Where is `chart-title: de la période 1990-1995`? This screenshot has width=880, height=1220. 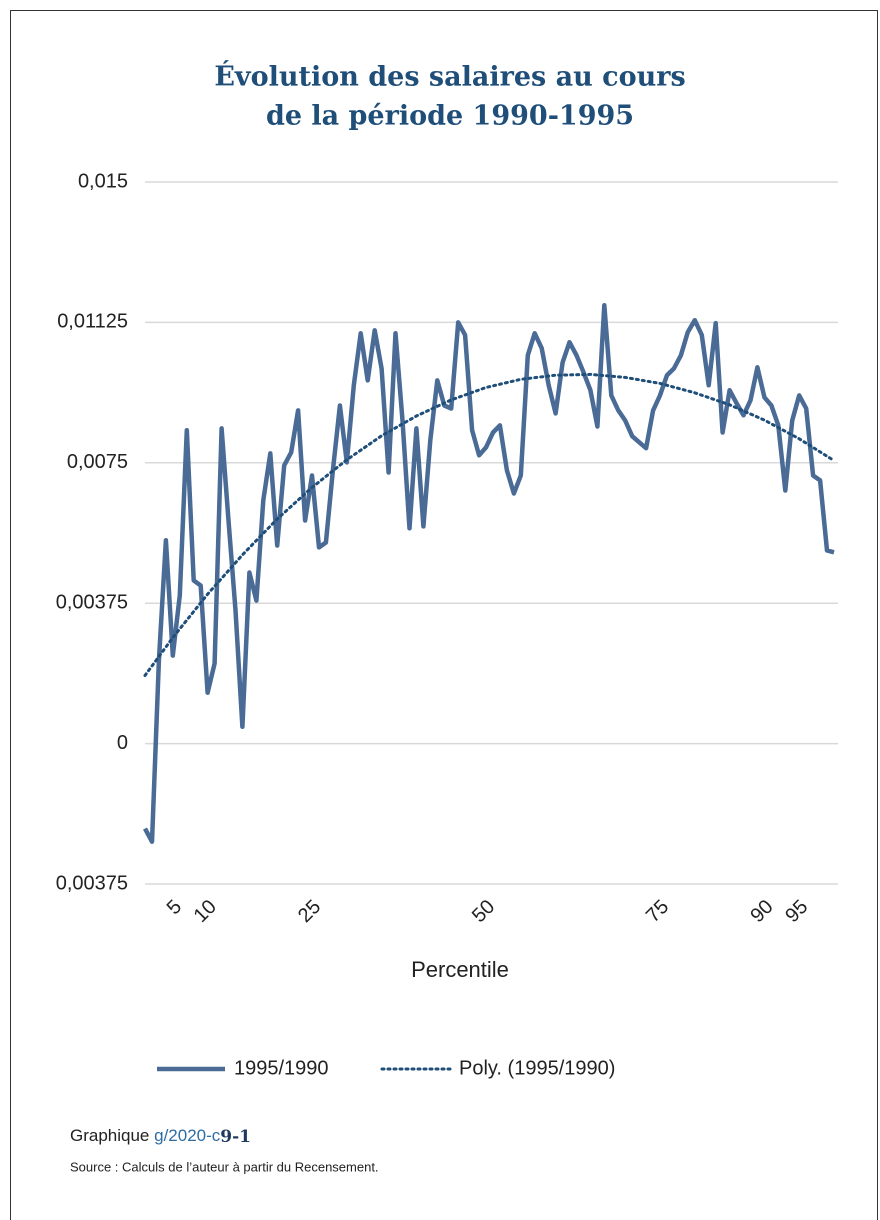 chart-title: de la période 1990-1995 is located at coordinates (450, 116).